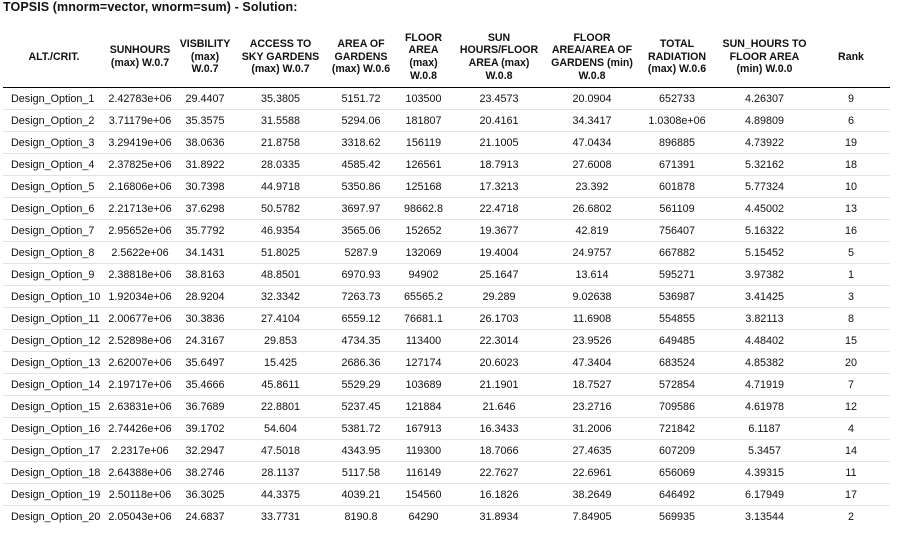 The width and height of the screenshot is (900, 535). I want to click on table-cell: 5381.72, so click(361, 428).